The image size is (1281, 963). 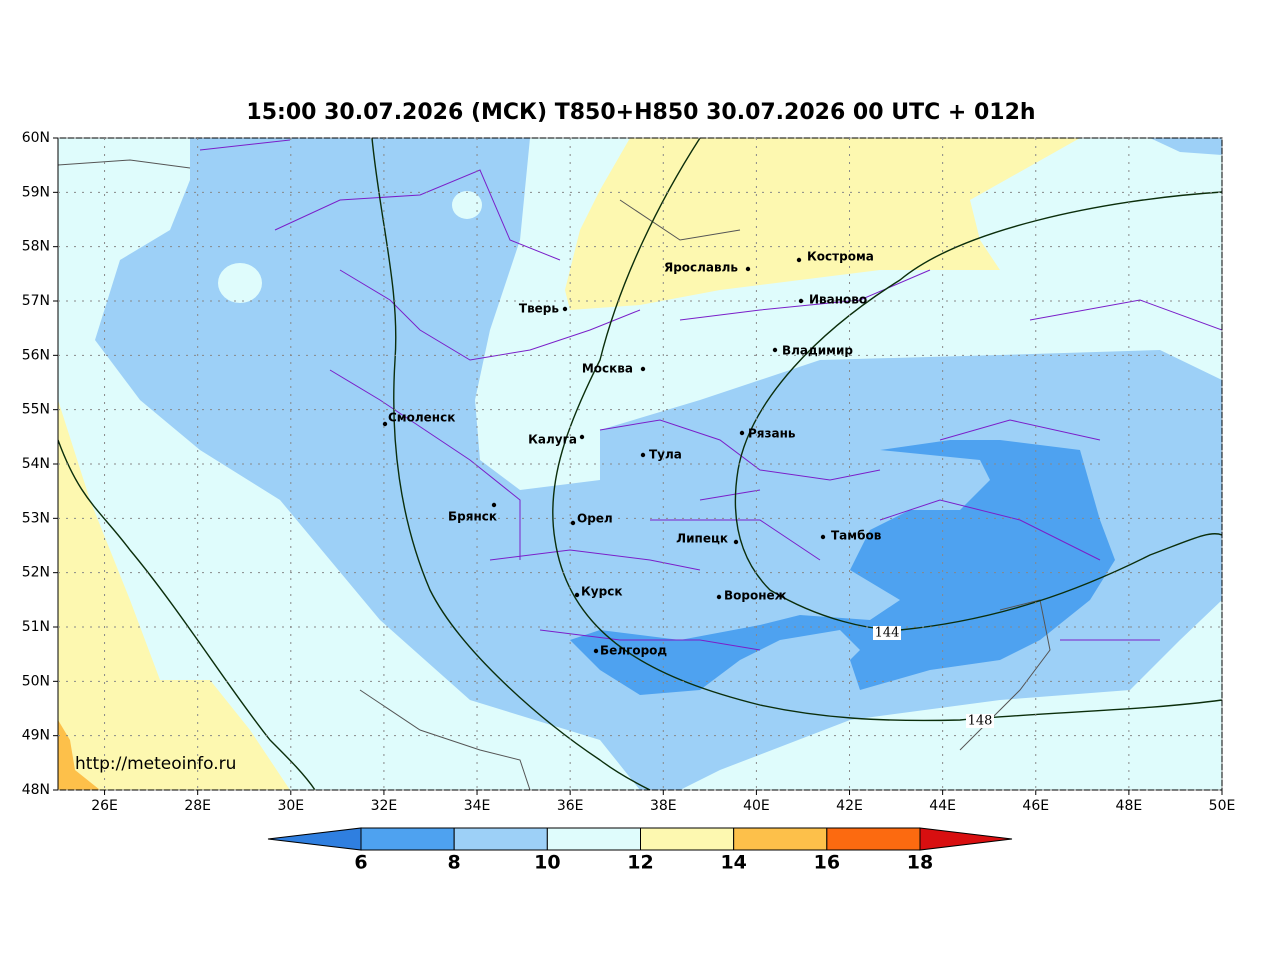 I want to click on lat-label: 50N, so click(x=36, y=681).